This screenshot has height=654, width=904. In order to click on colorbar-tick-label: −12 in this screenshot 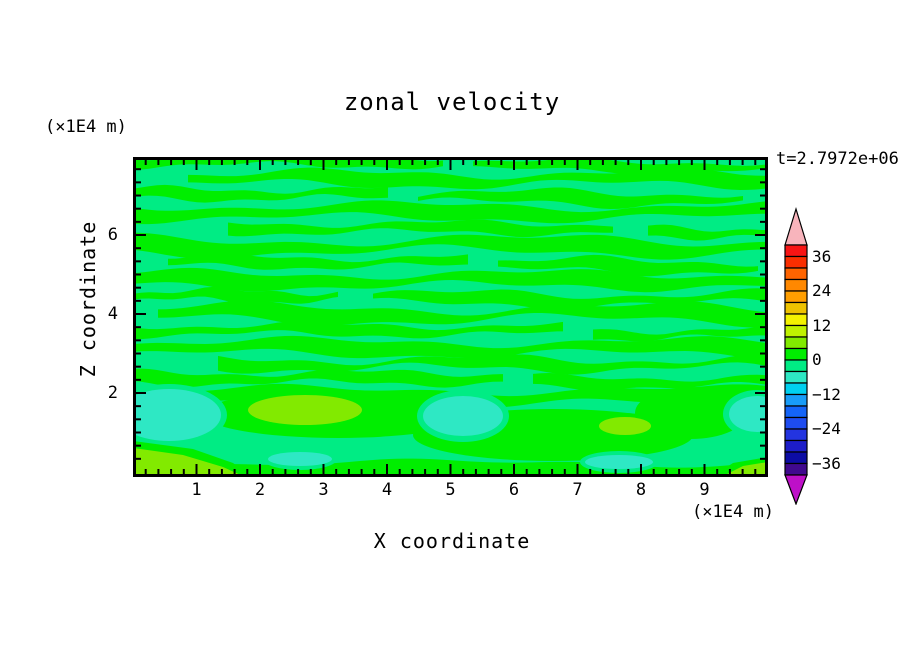, I will do `click(826, 394)`.